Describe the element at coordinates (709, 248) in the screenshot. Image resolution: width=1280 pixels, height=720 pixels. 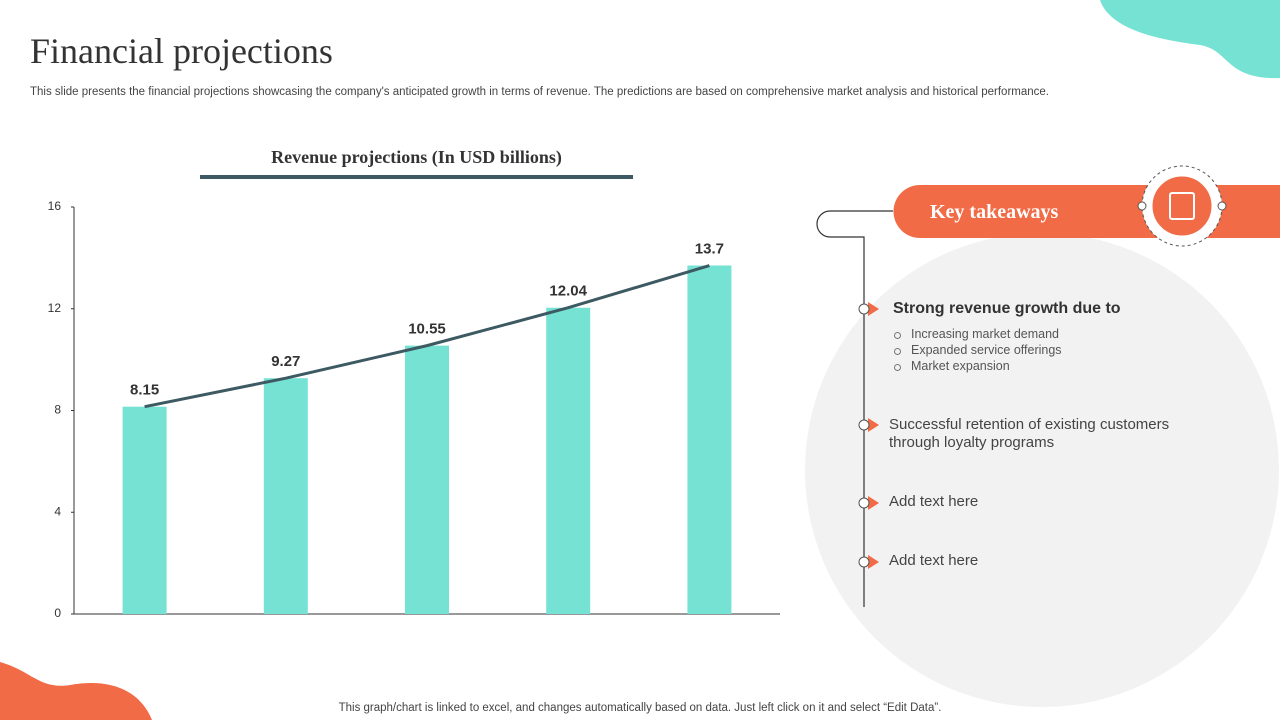
I see `data-label: 13.7` at that location.